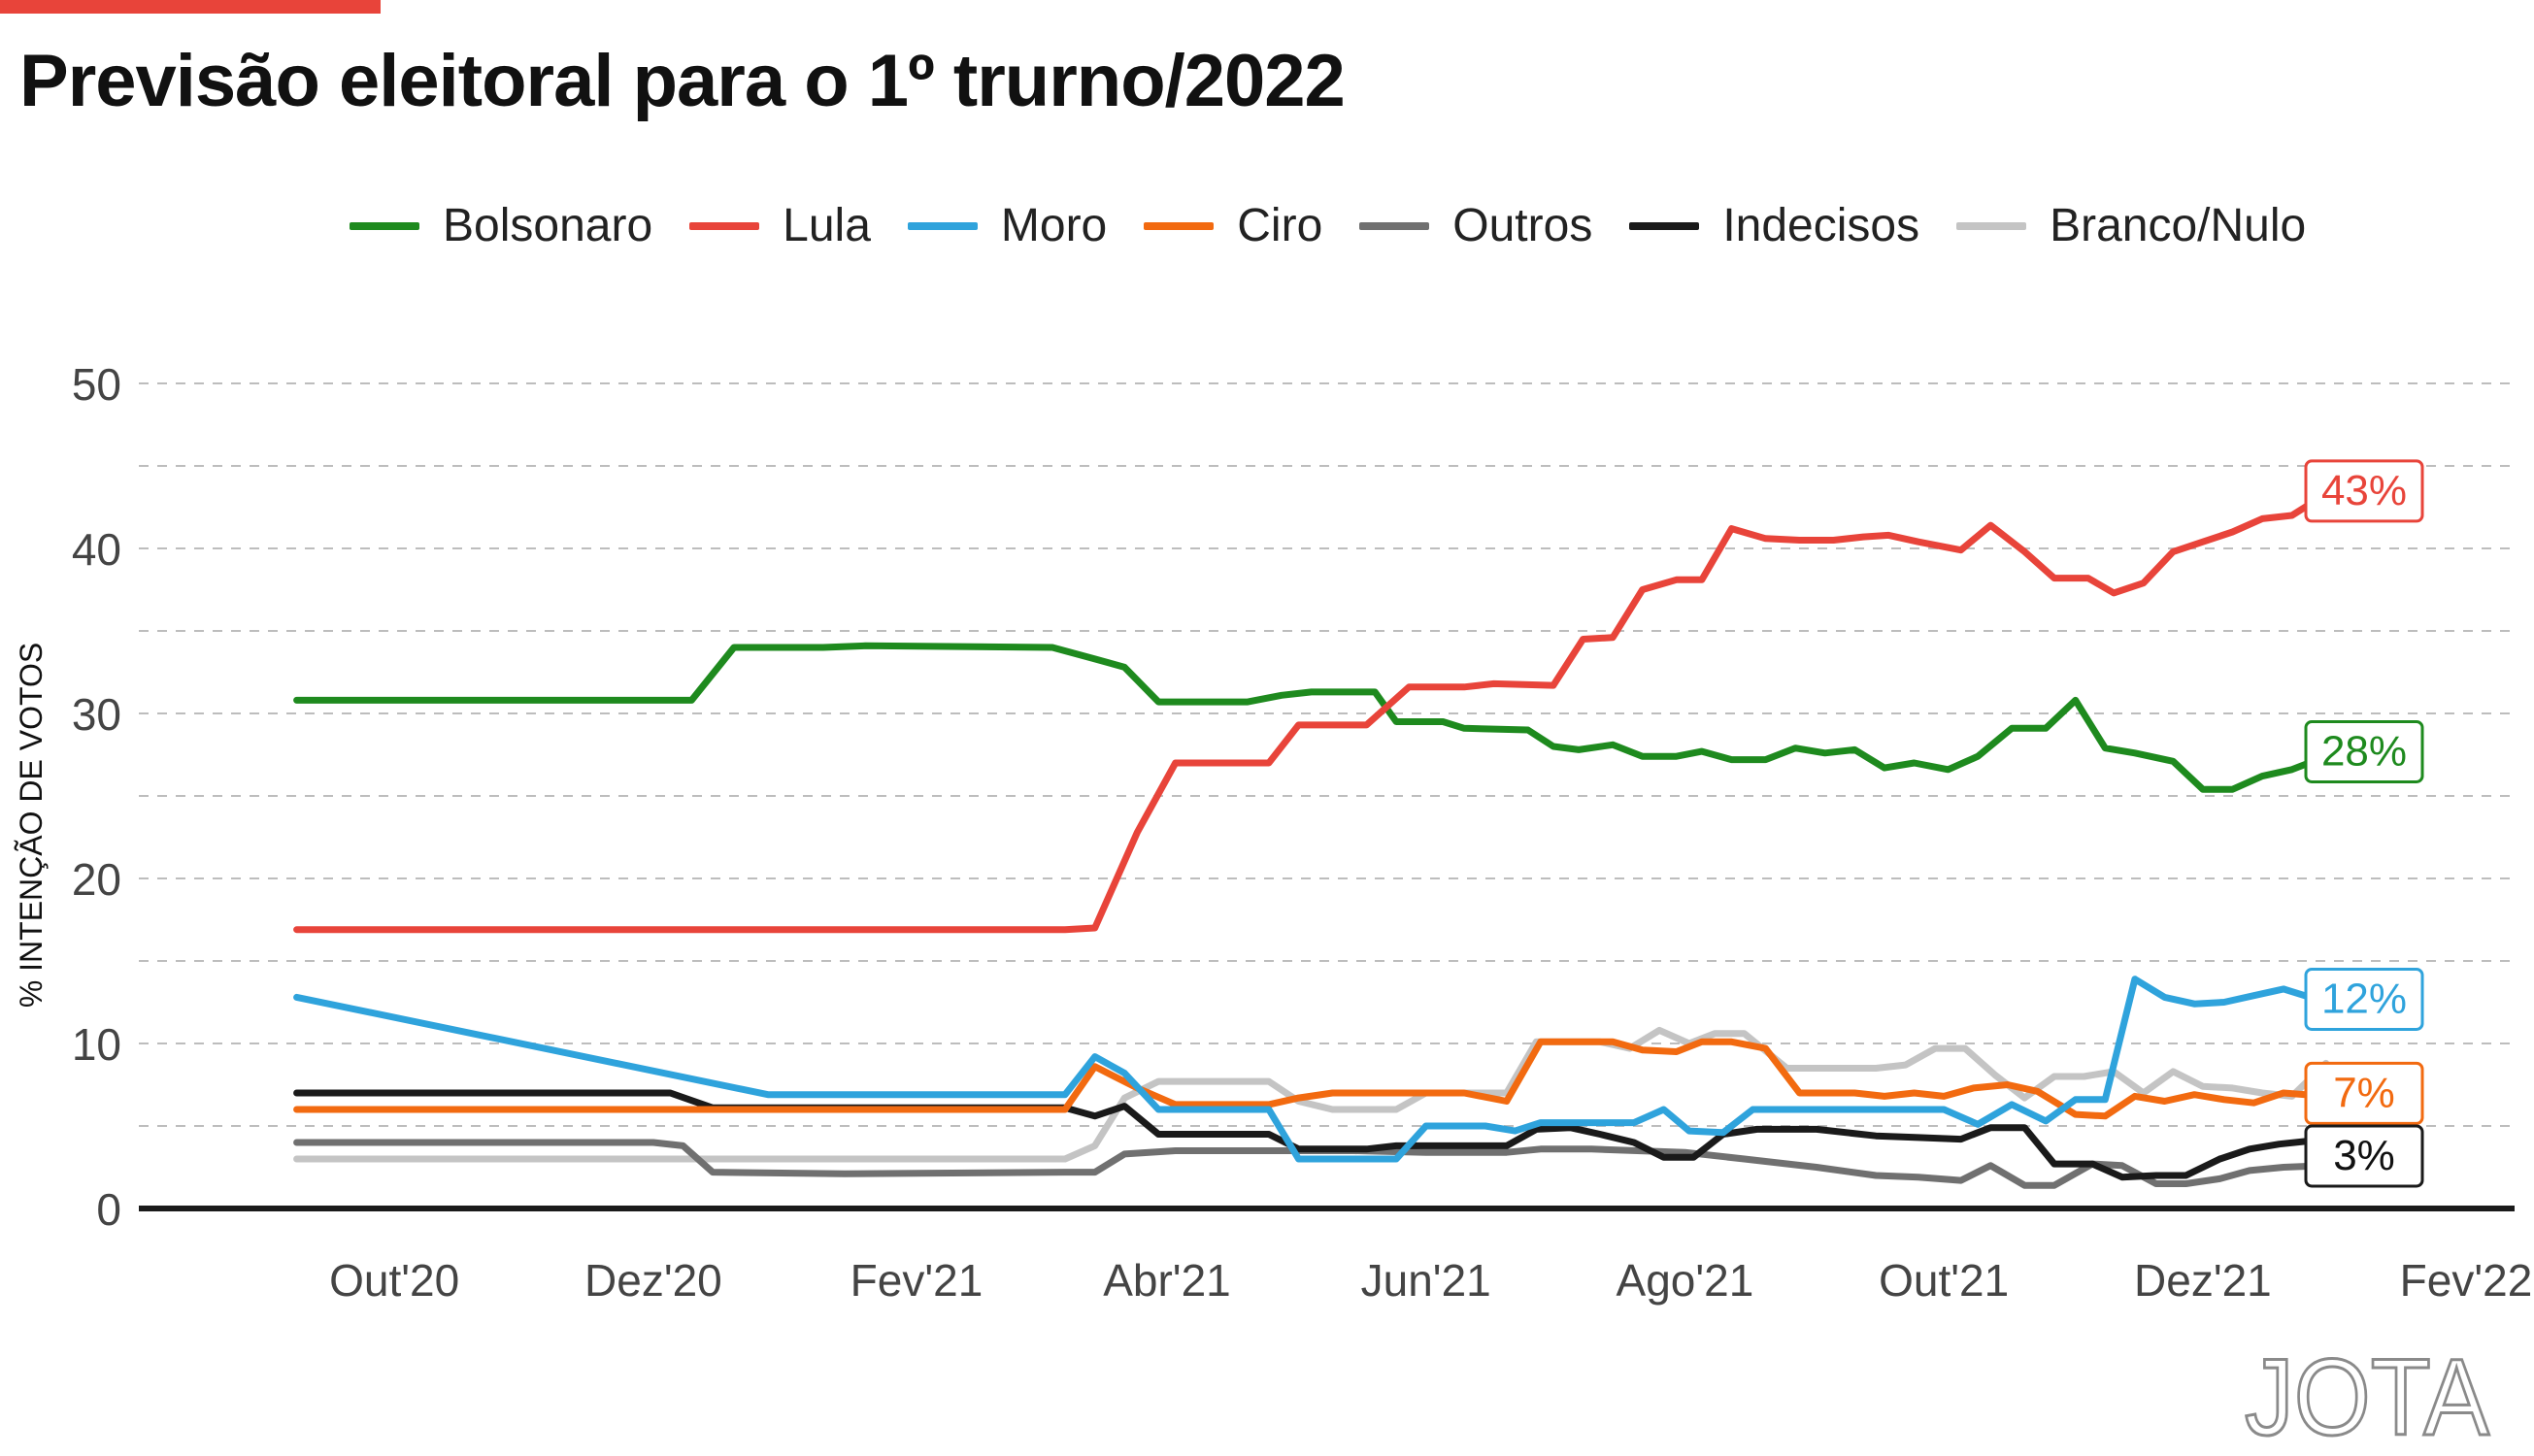 The width and height of the screenshot is (2534, 1456). Describe the element at coordinates (1426, 1280) in the screenshot. I see `x-tick-label: Jun'21` at that location.